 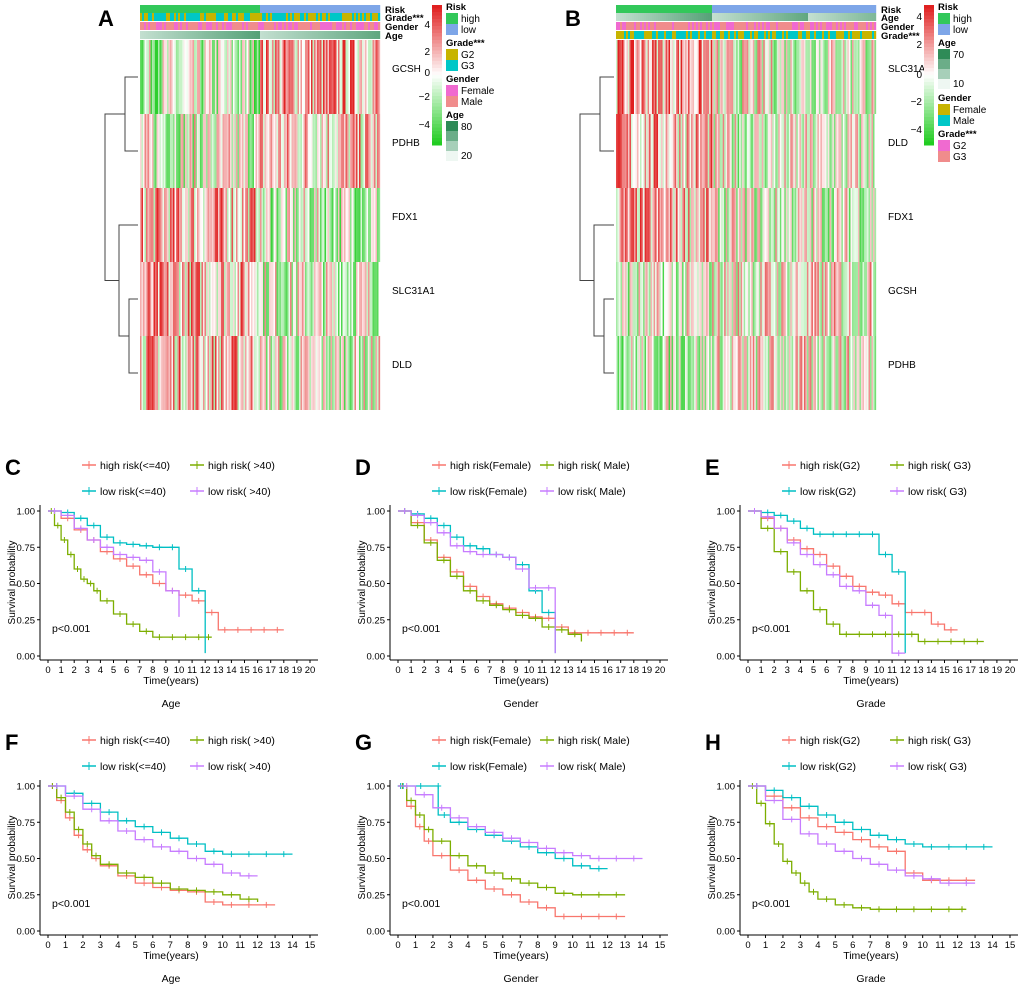 I want to click on x-tick-label: 20, so click(x=660, y=670).